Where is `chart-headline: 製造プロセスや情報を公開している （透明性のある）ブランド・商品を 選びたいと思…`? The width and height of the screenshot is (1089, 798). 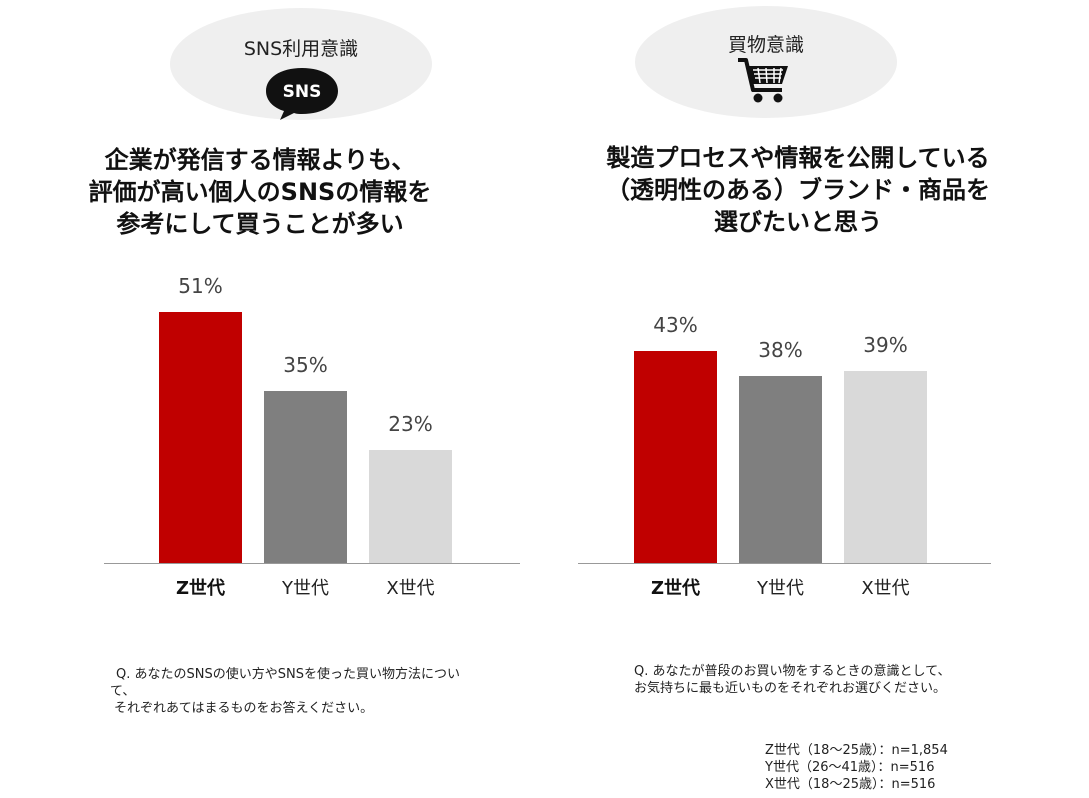
chart-headline: 製造プロセスや情報を公開している （透明性のある）ブランド・商品を 選びたいと思… is located at coordinates (798, 190).